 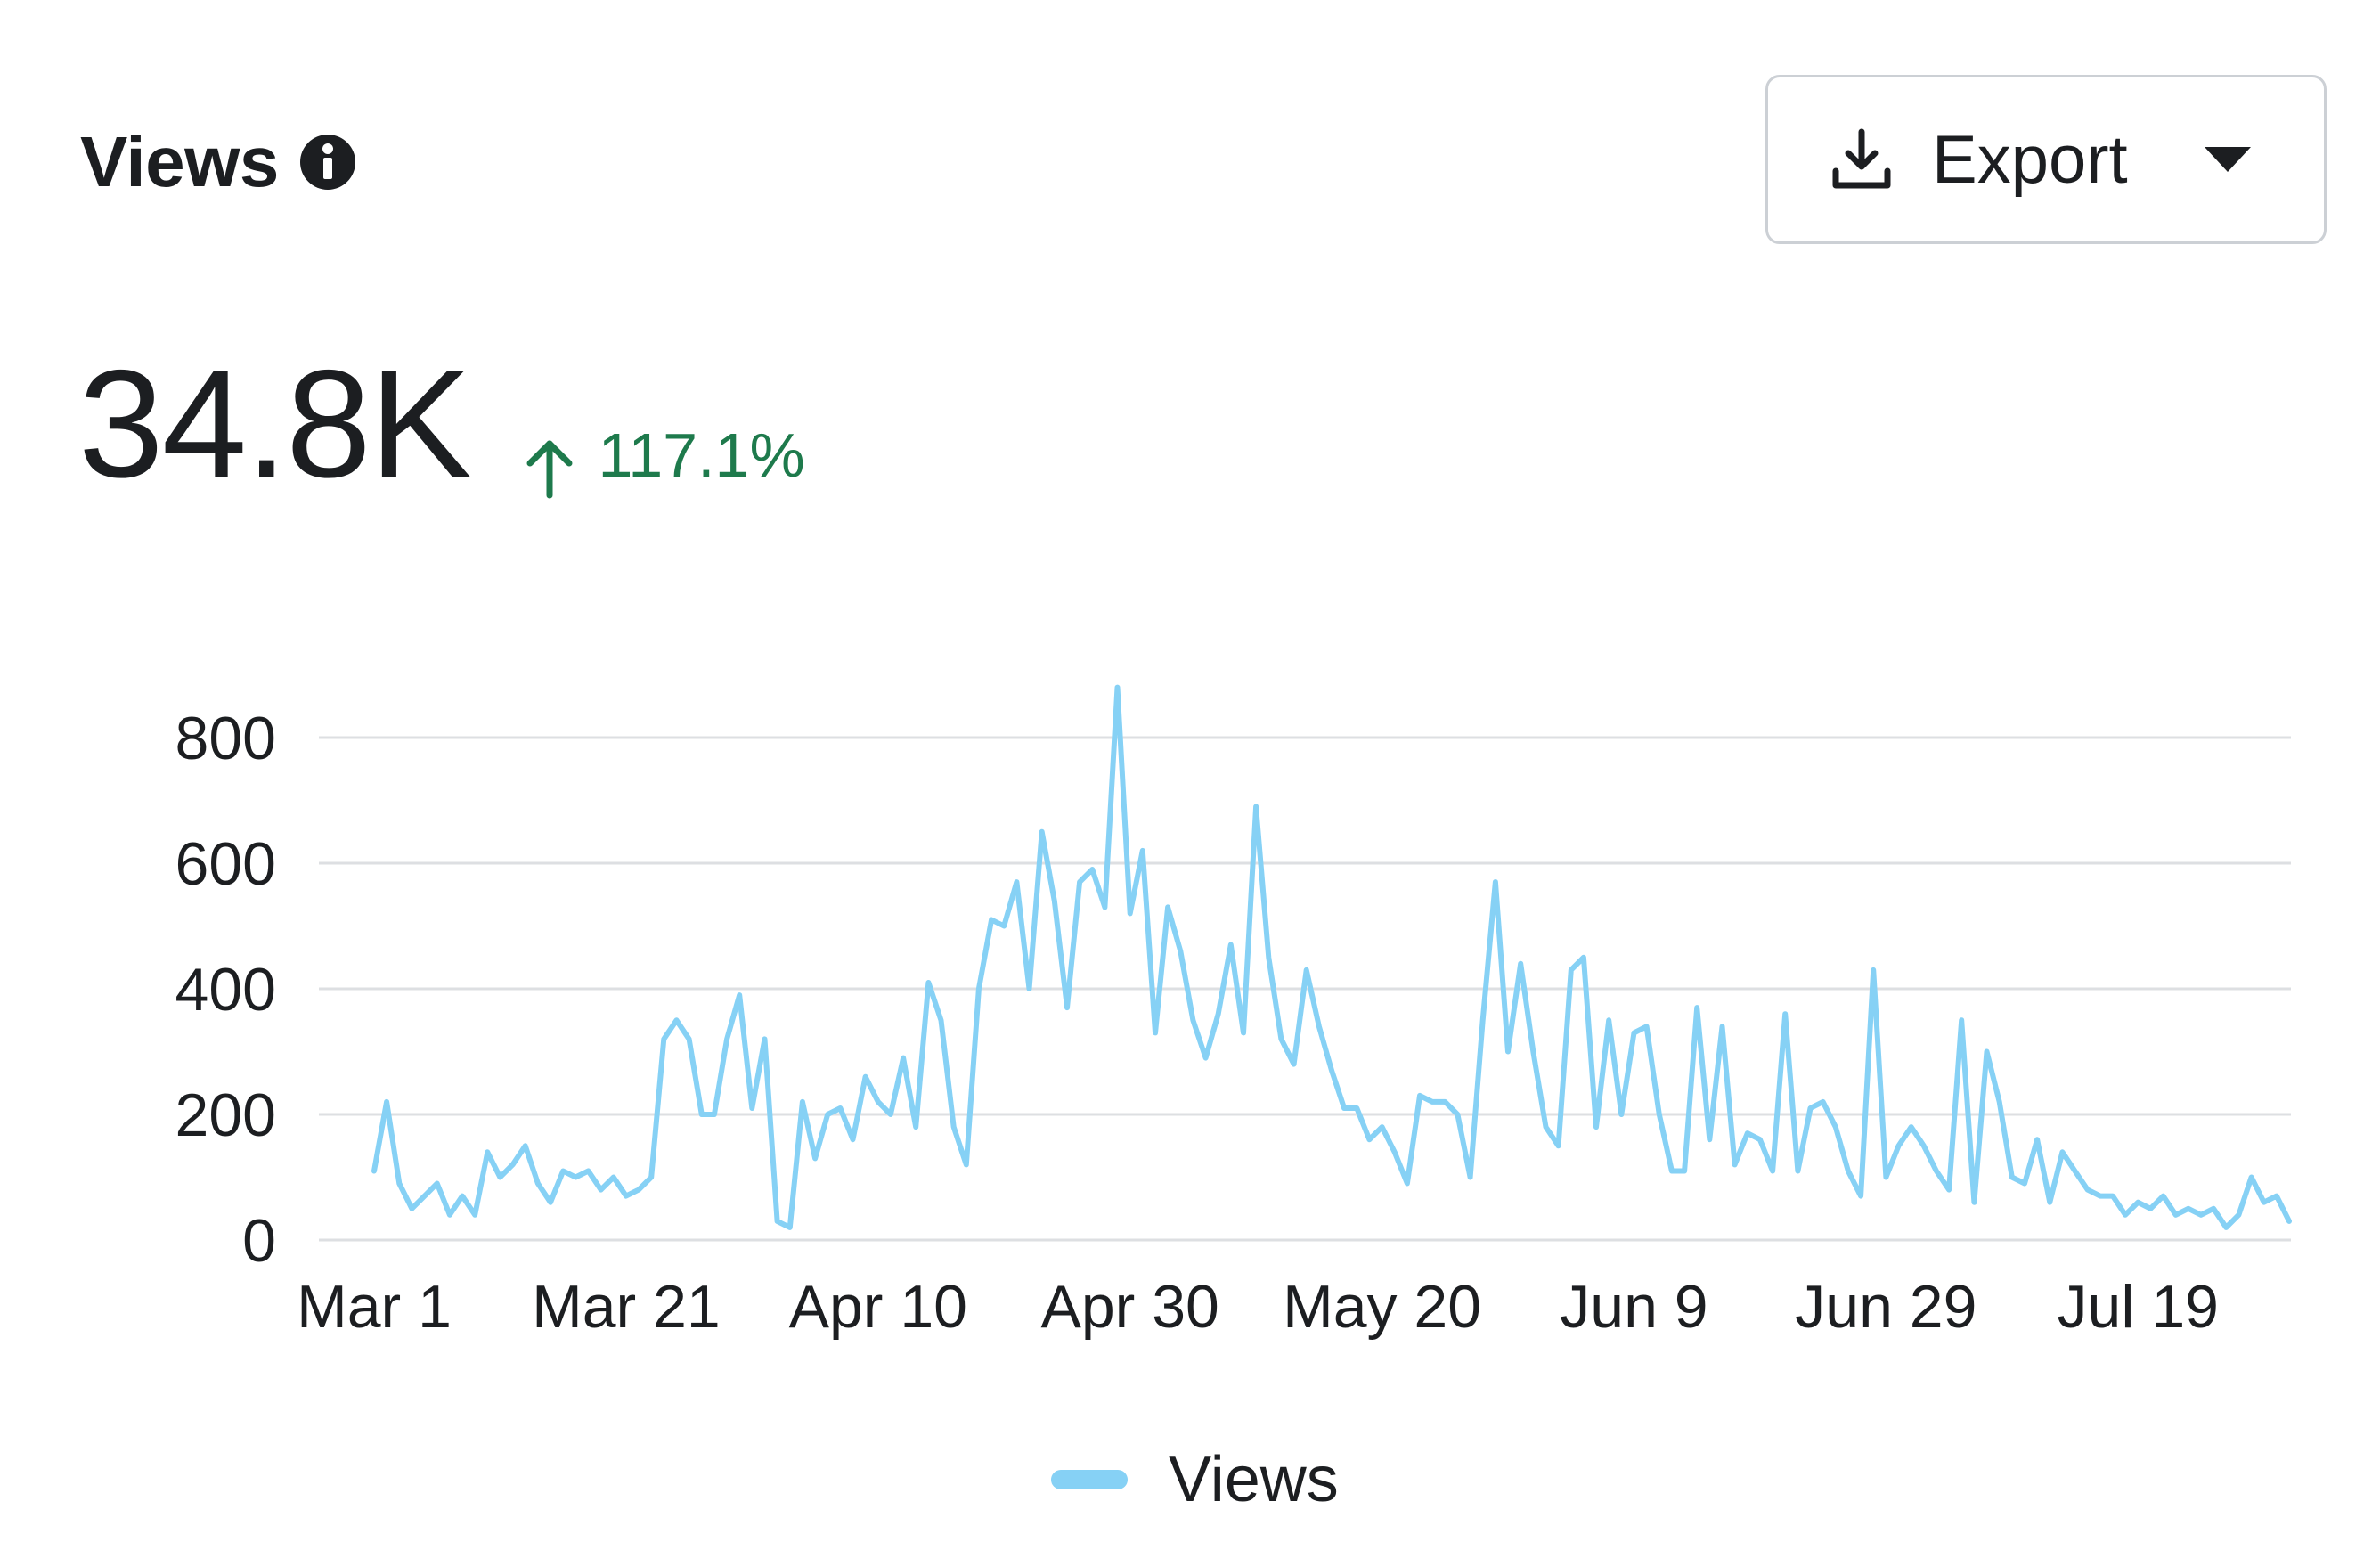 What do you see at coordinates (226, 990) in the screenshot?
I see `y-tick-label: 400` at bounding box center [226, 990].